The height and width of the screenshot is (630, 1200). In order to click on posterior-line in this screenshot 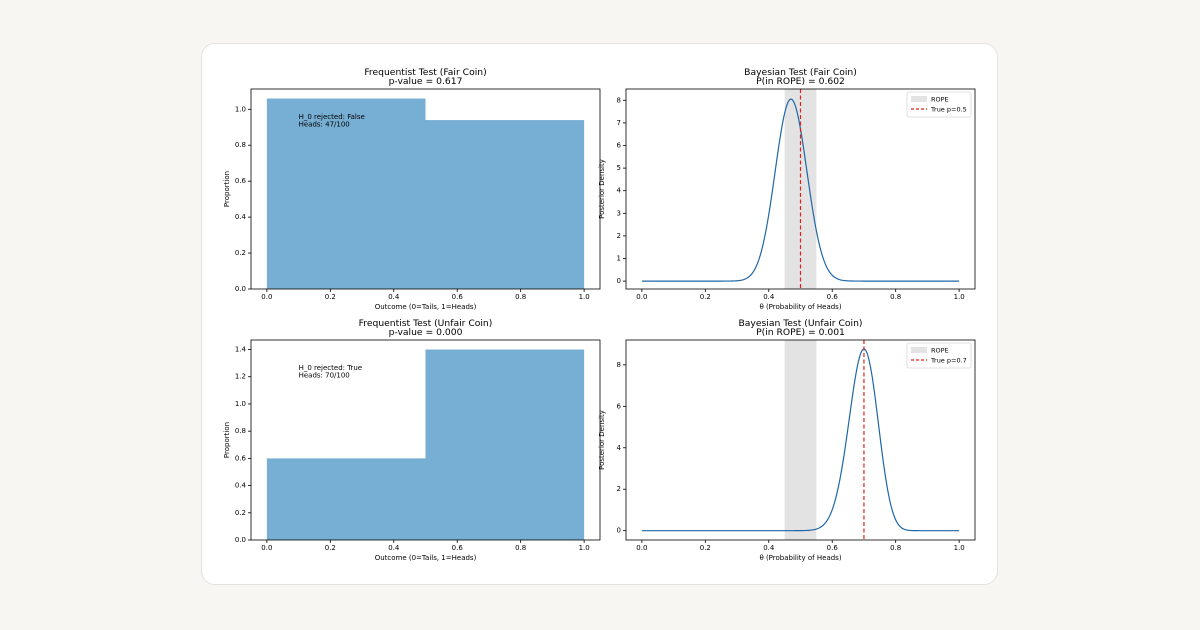, I will do `click(800, 440)`.